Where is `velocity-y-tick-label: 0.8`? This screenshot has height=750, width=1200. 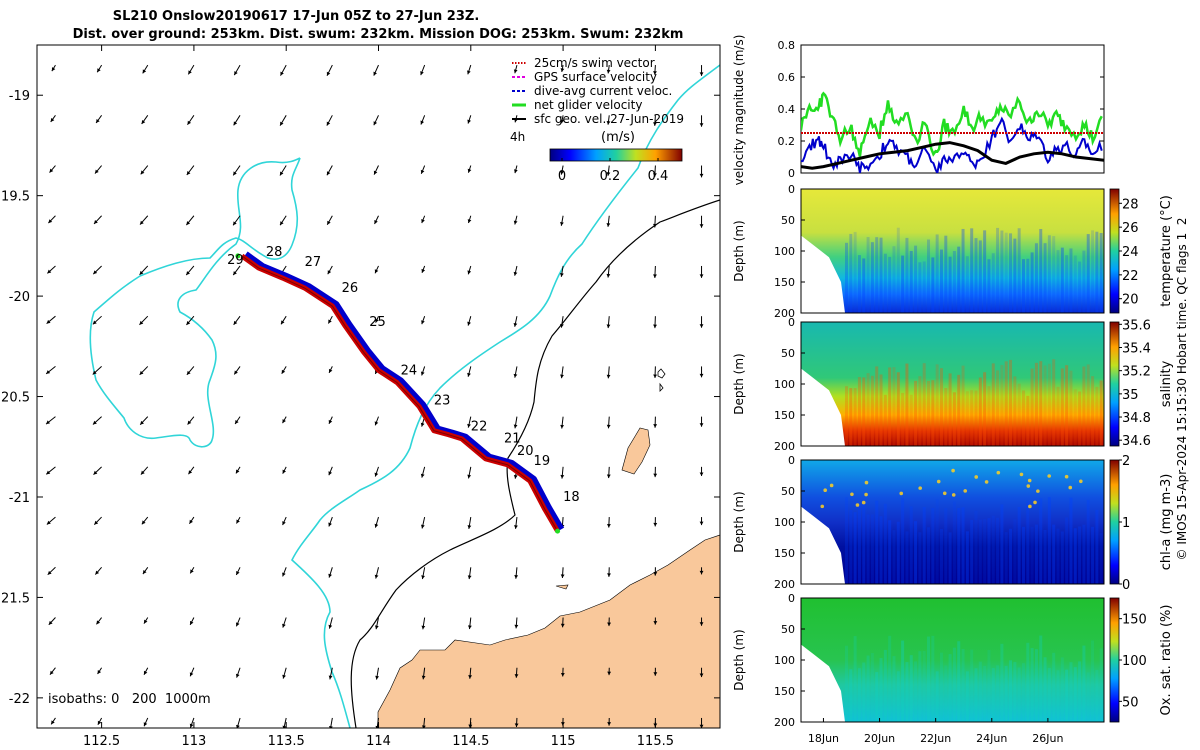 velocity-y-tick-label: 0.8 is located at coordinates (787, 45).